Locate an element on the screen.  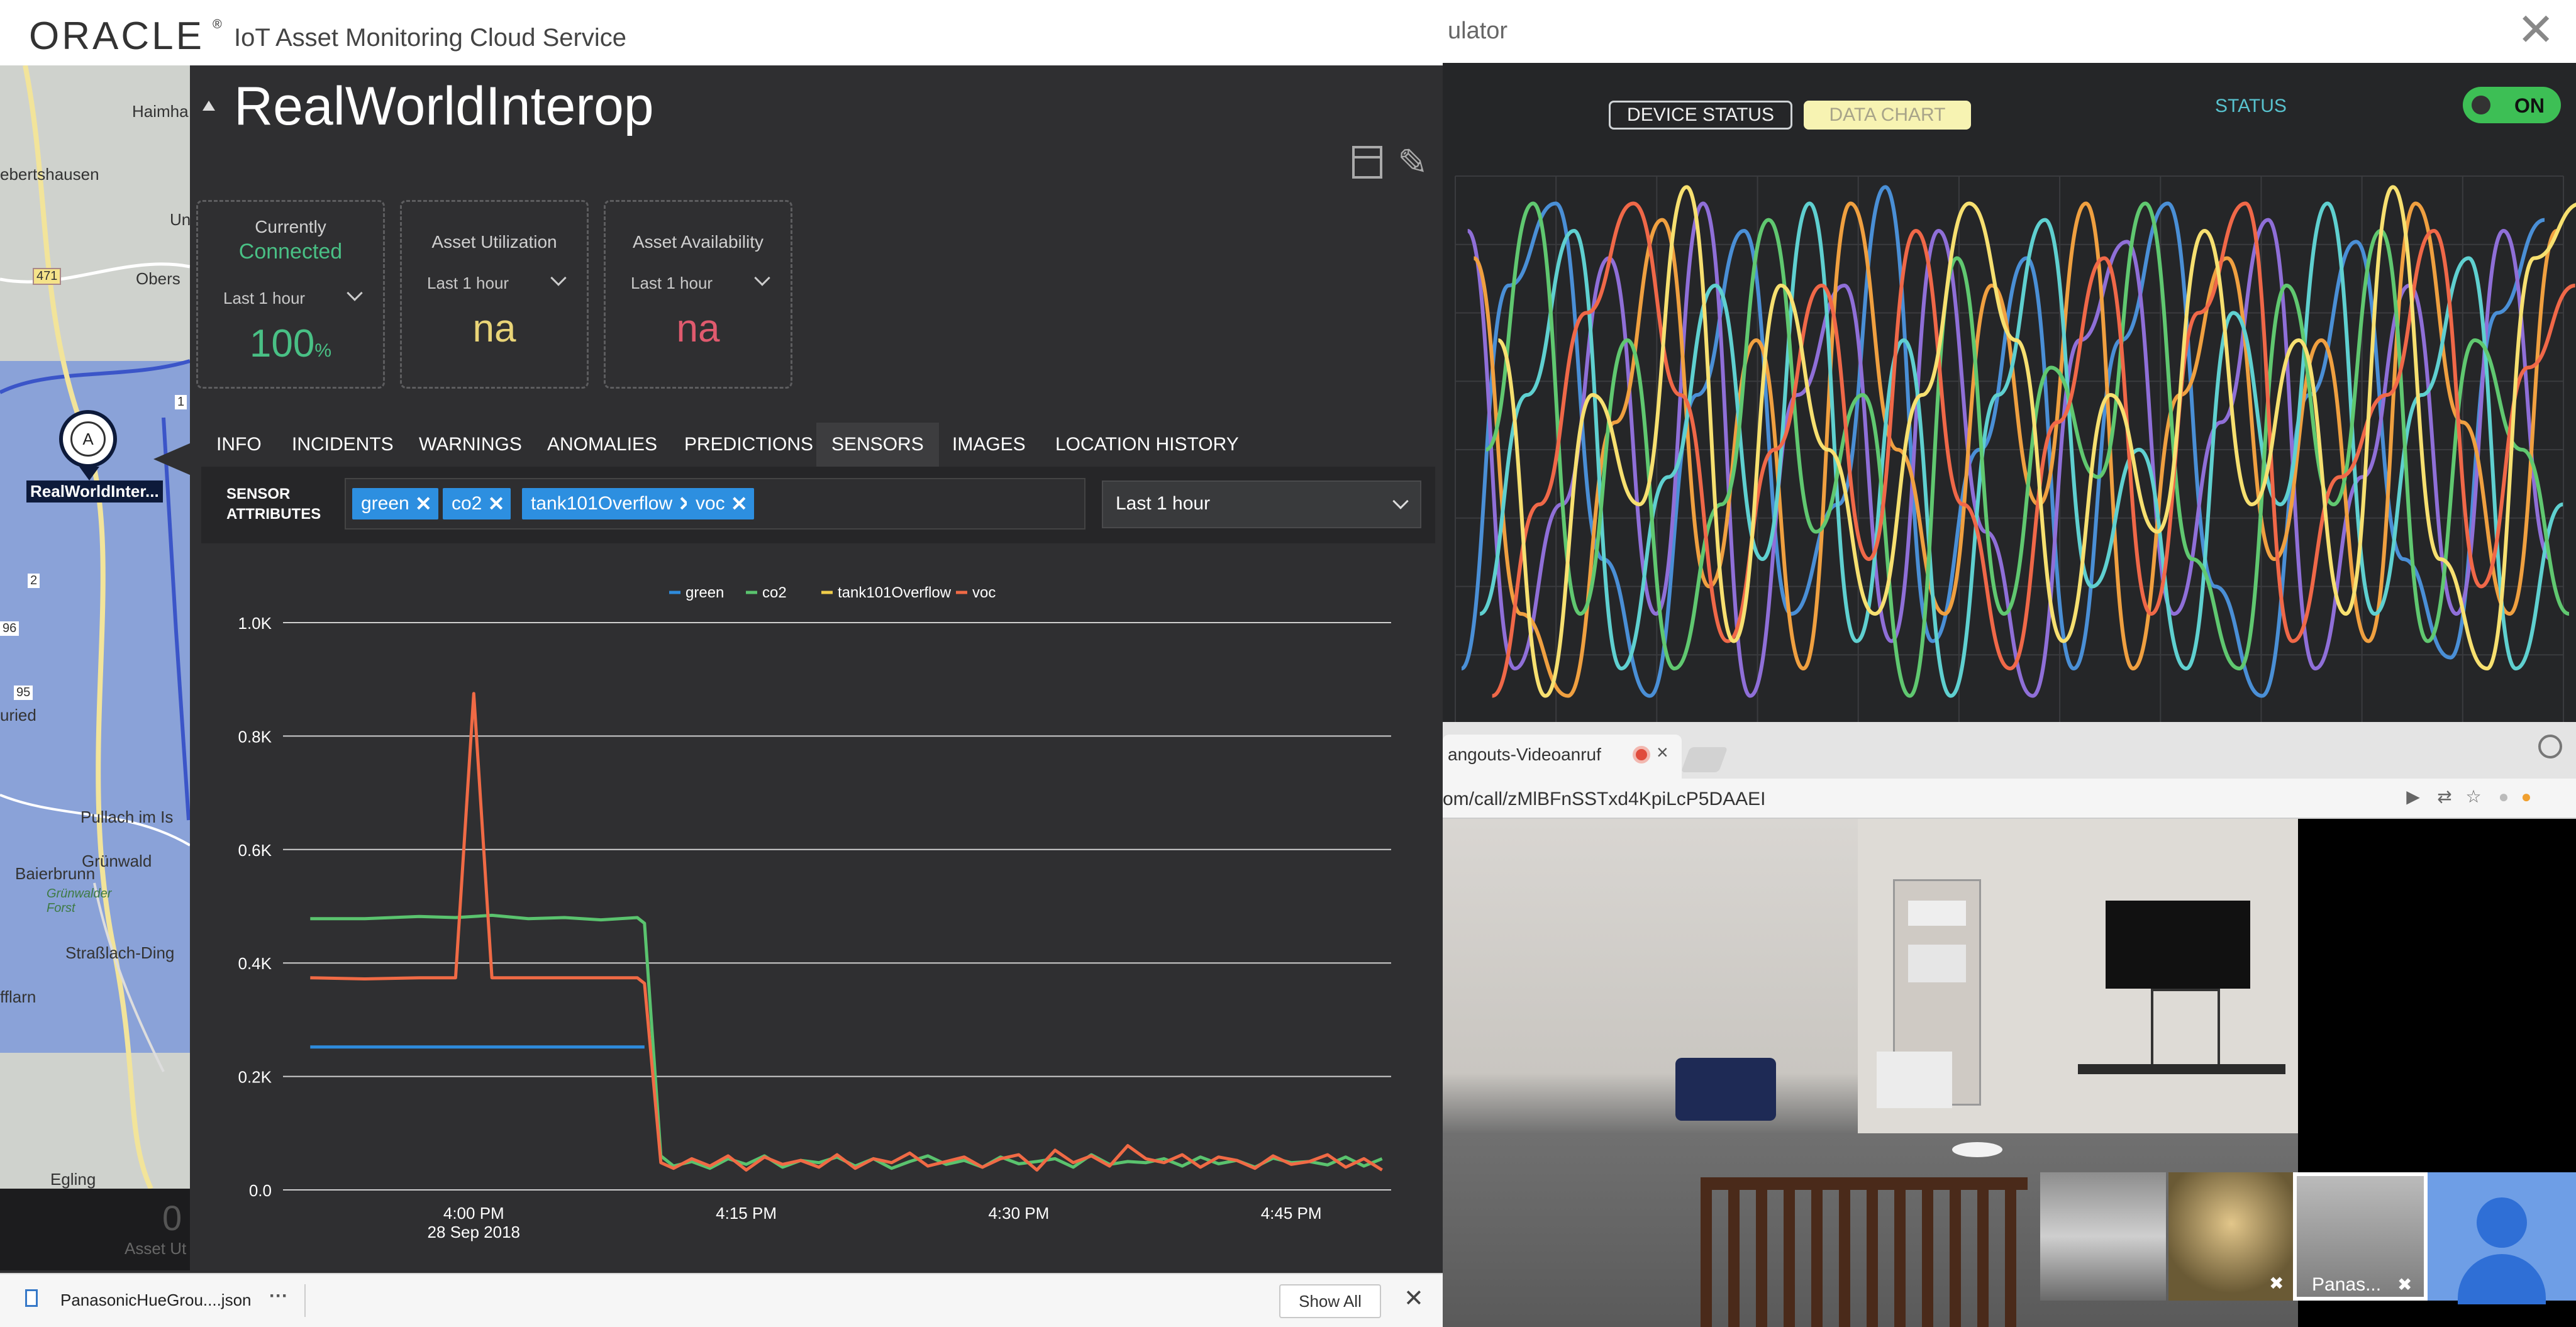
new-tab-button is located at coordinates (1704, 759).